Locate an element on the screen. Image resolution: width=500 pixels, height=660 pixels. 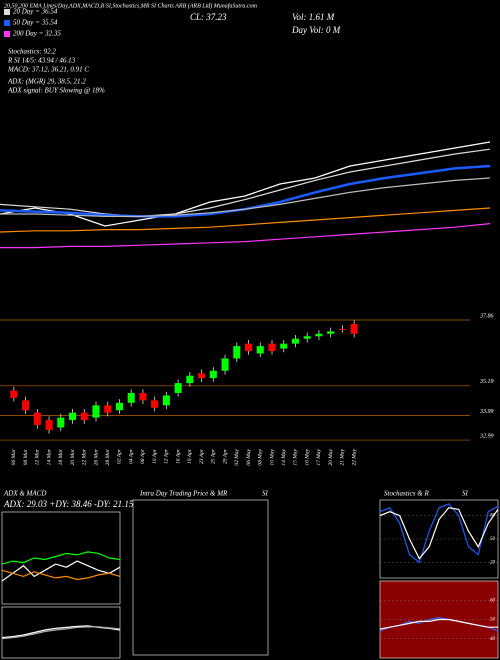
adx: ADX: (MGR) 29, 38.5, 21.2 is located at coordinates (46, 82).